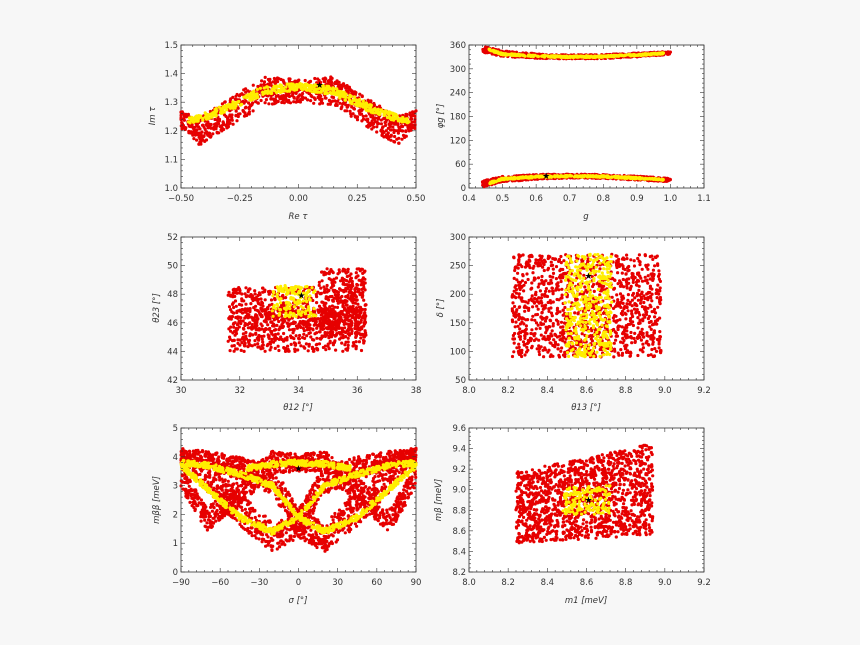 Image resolution: width=860 pixels, height=645 pixels. I want to click on x-tick-label: 0.25, so click(357, 199).